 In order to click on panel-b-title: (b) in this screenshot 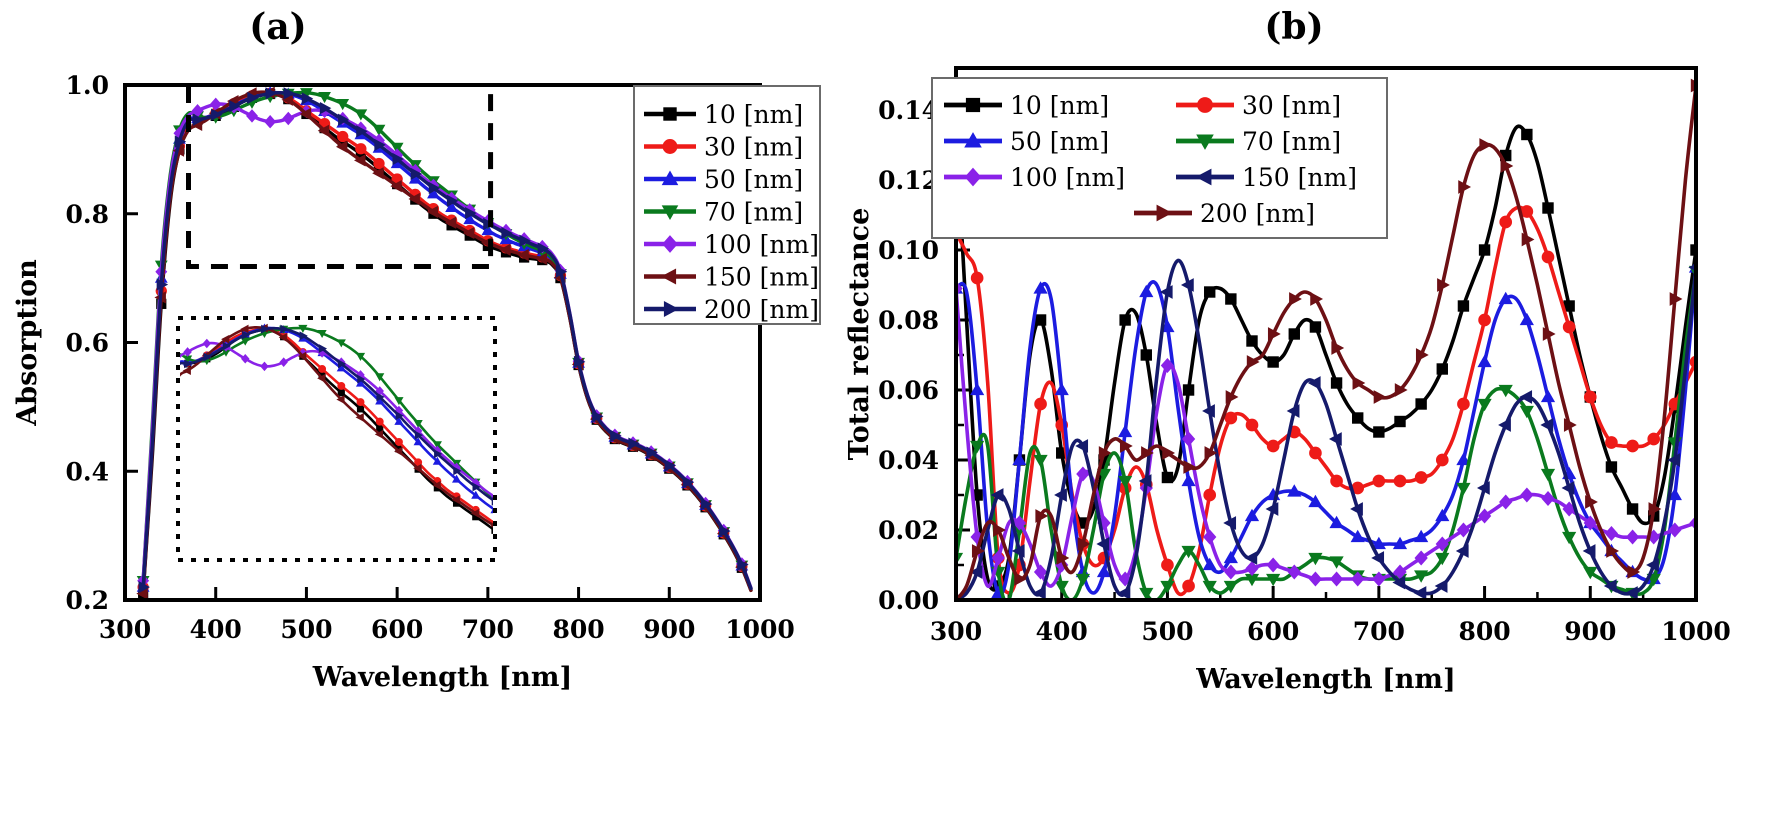, I will do `click(1294, 27)`.